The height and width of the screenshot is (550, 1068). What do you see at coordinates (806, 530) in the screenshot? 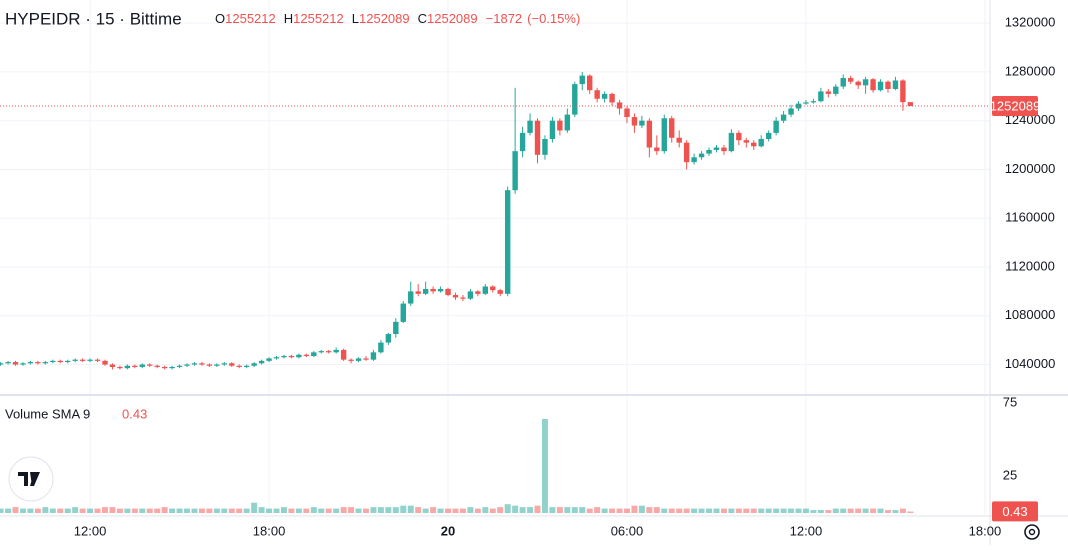
I see `x-tick-label: 12:00` at bounding box center [806, 530].